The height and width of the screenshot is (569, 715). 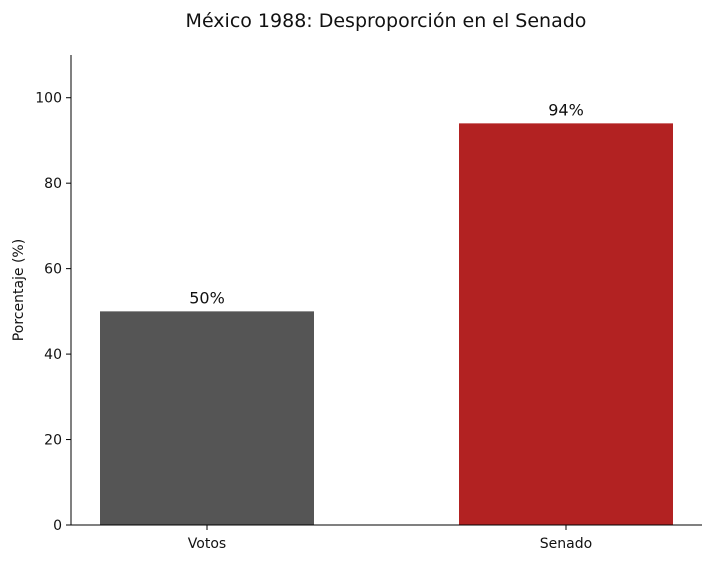 What do you see at coordinates (566, 109) in the screenshot?
I see `data-label: 94%` at bounding box center [566, 109].